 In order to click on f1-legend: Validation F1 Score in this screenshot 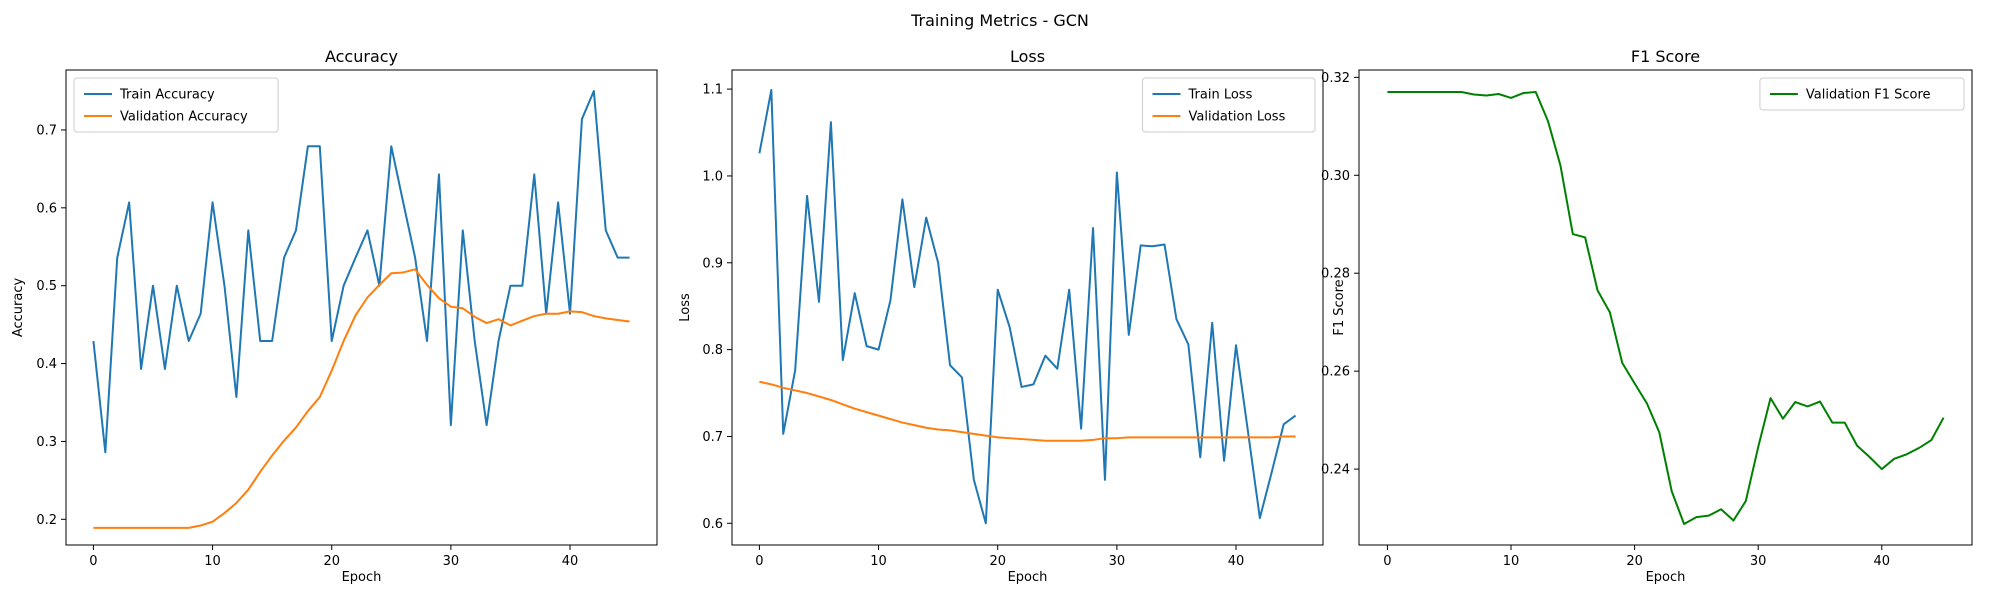, I will do `click(1862, 94)`.